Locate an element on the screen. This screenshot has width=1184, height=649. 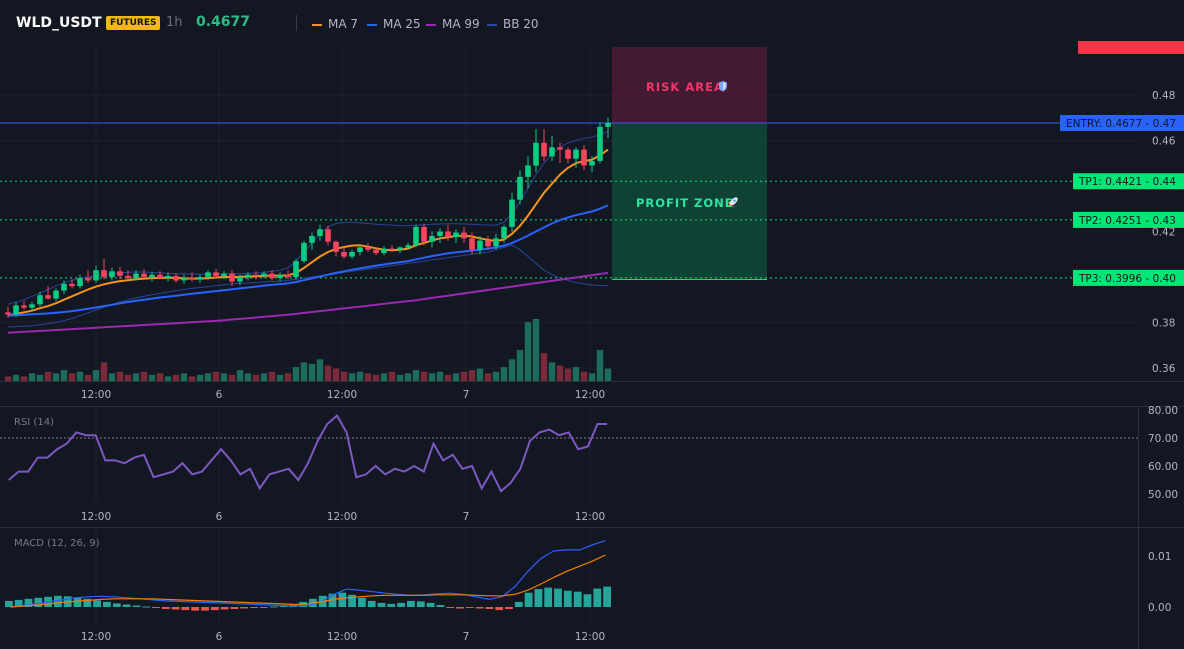
profit-zone is located at coordinates (689, 201).